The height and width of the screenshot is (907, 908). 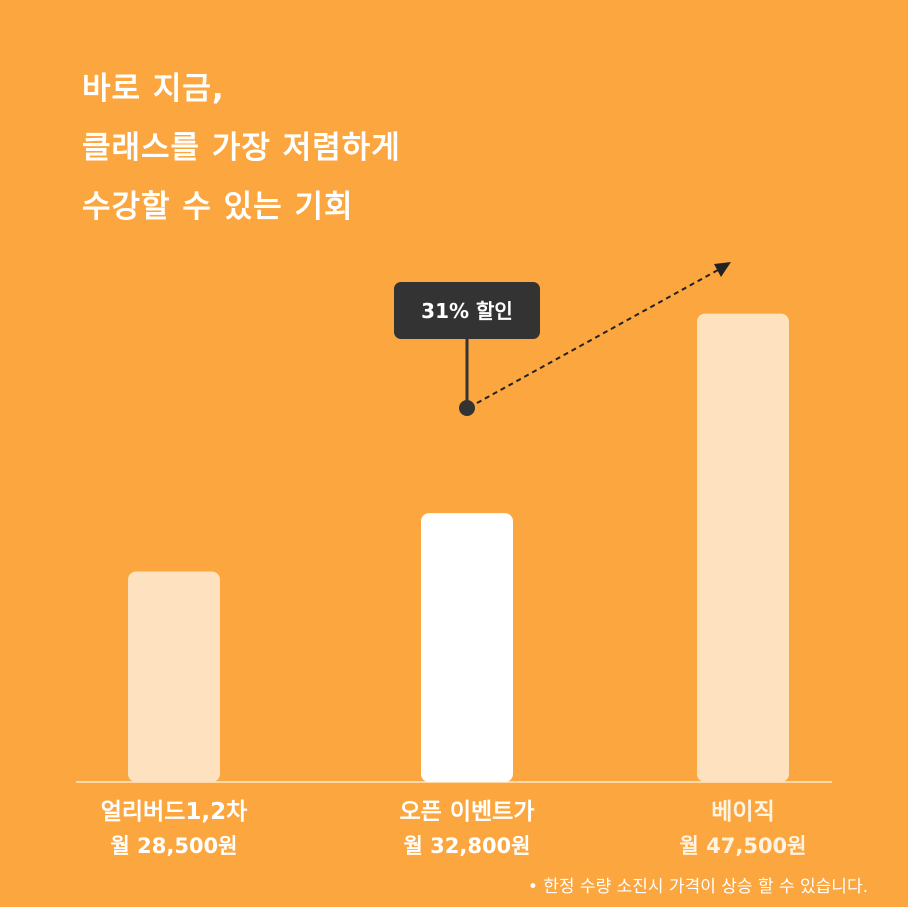 I want to click on callout-box, so click(x=467, y=310).